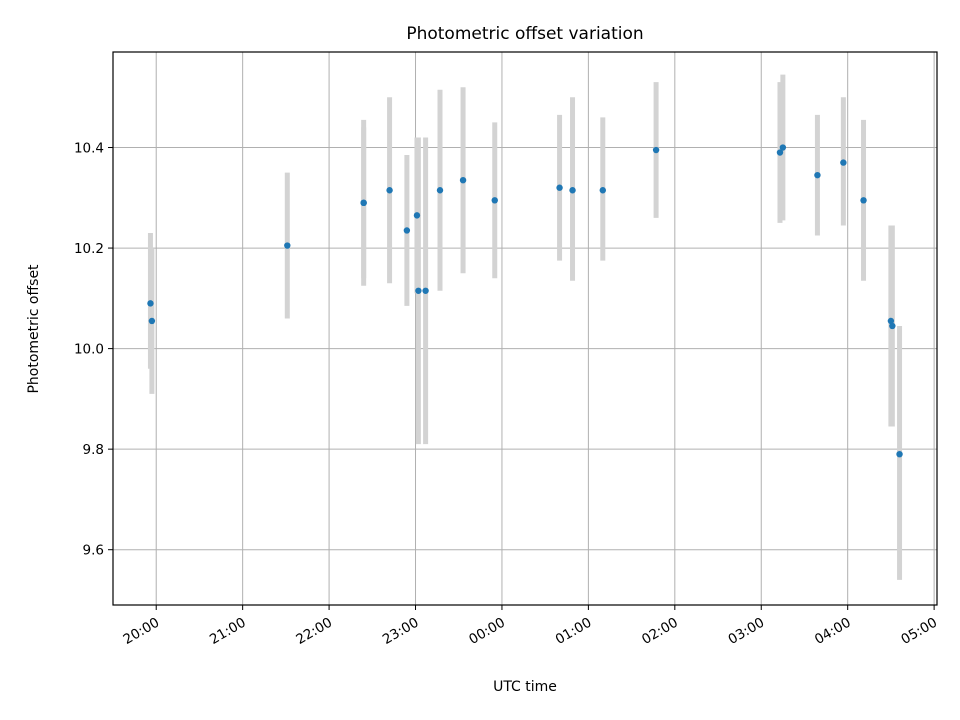 This screenshot has width=960, height=720. What do you see at coordinates (525, 687) in the screenshot?
I see `x-axis-label: UTC time` at bounding box center [525, 687].